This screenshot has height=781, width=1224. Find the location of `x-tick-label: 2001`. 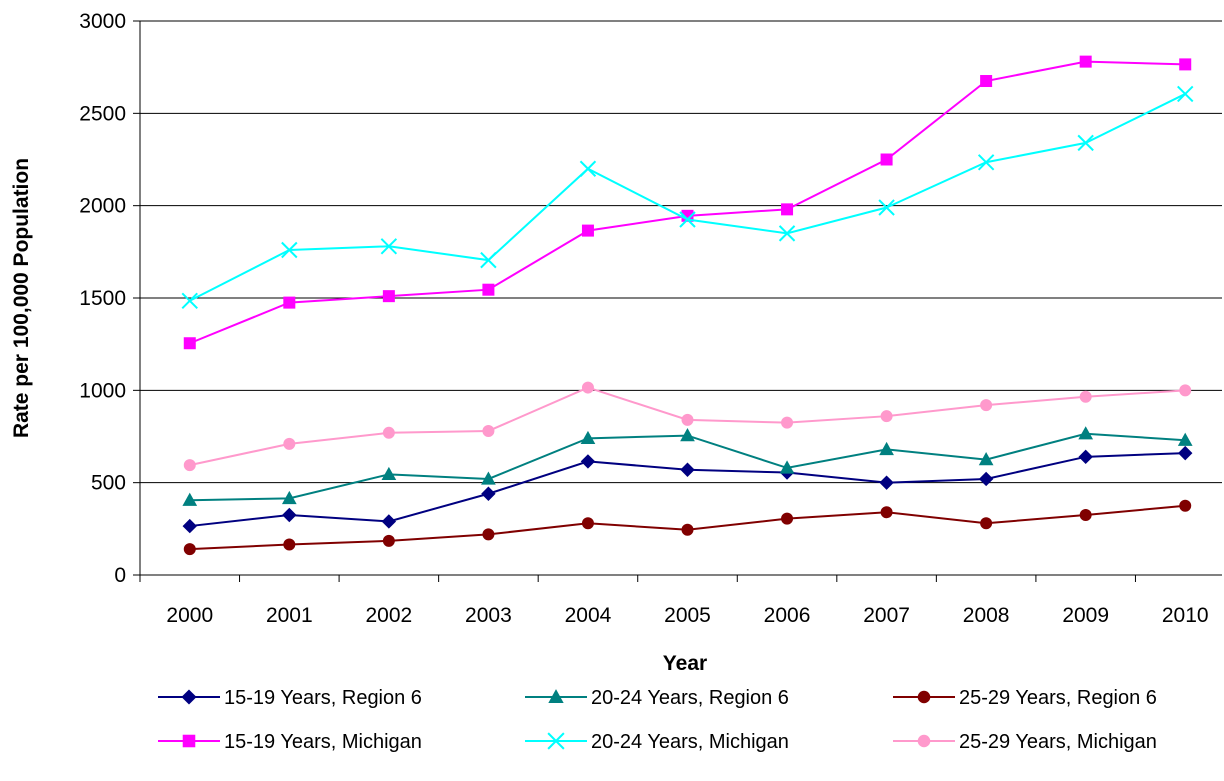

x-tick-label: 2001 is located at coordinates (289, 615).